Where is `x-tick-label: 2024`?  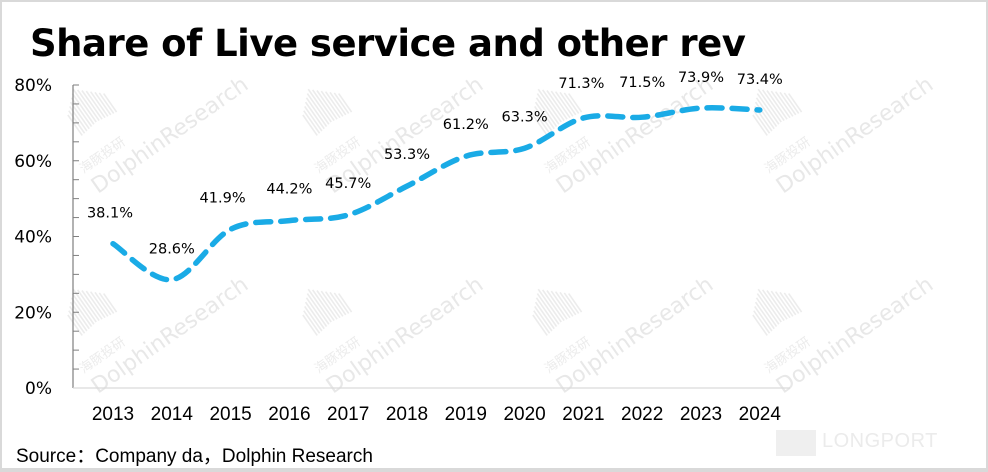
x-tick-label: 2024 is located at coordinates (760, 414).